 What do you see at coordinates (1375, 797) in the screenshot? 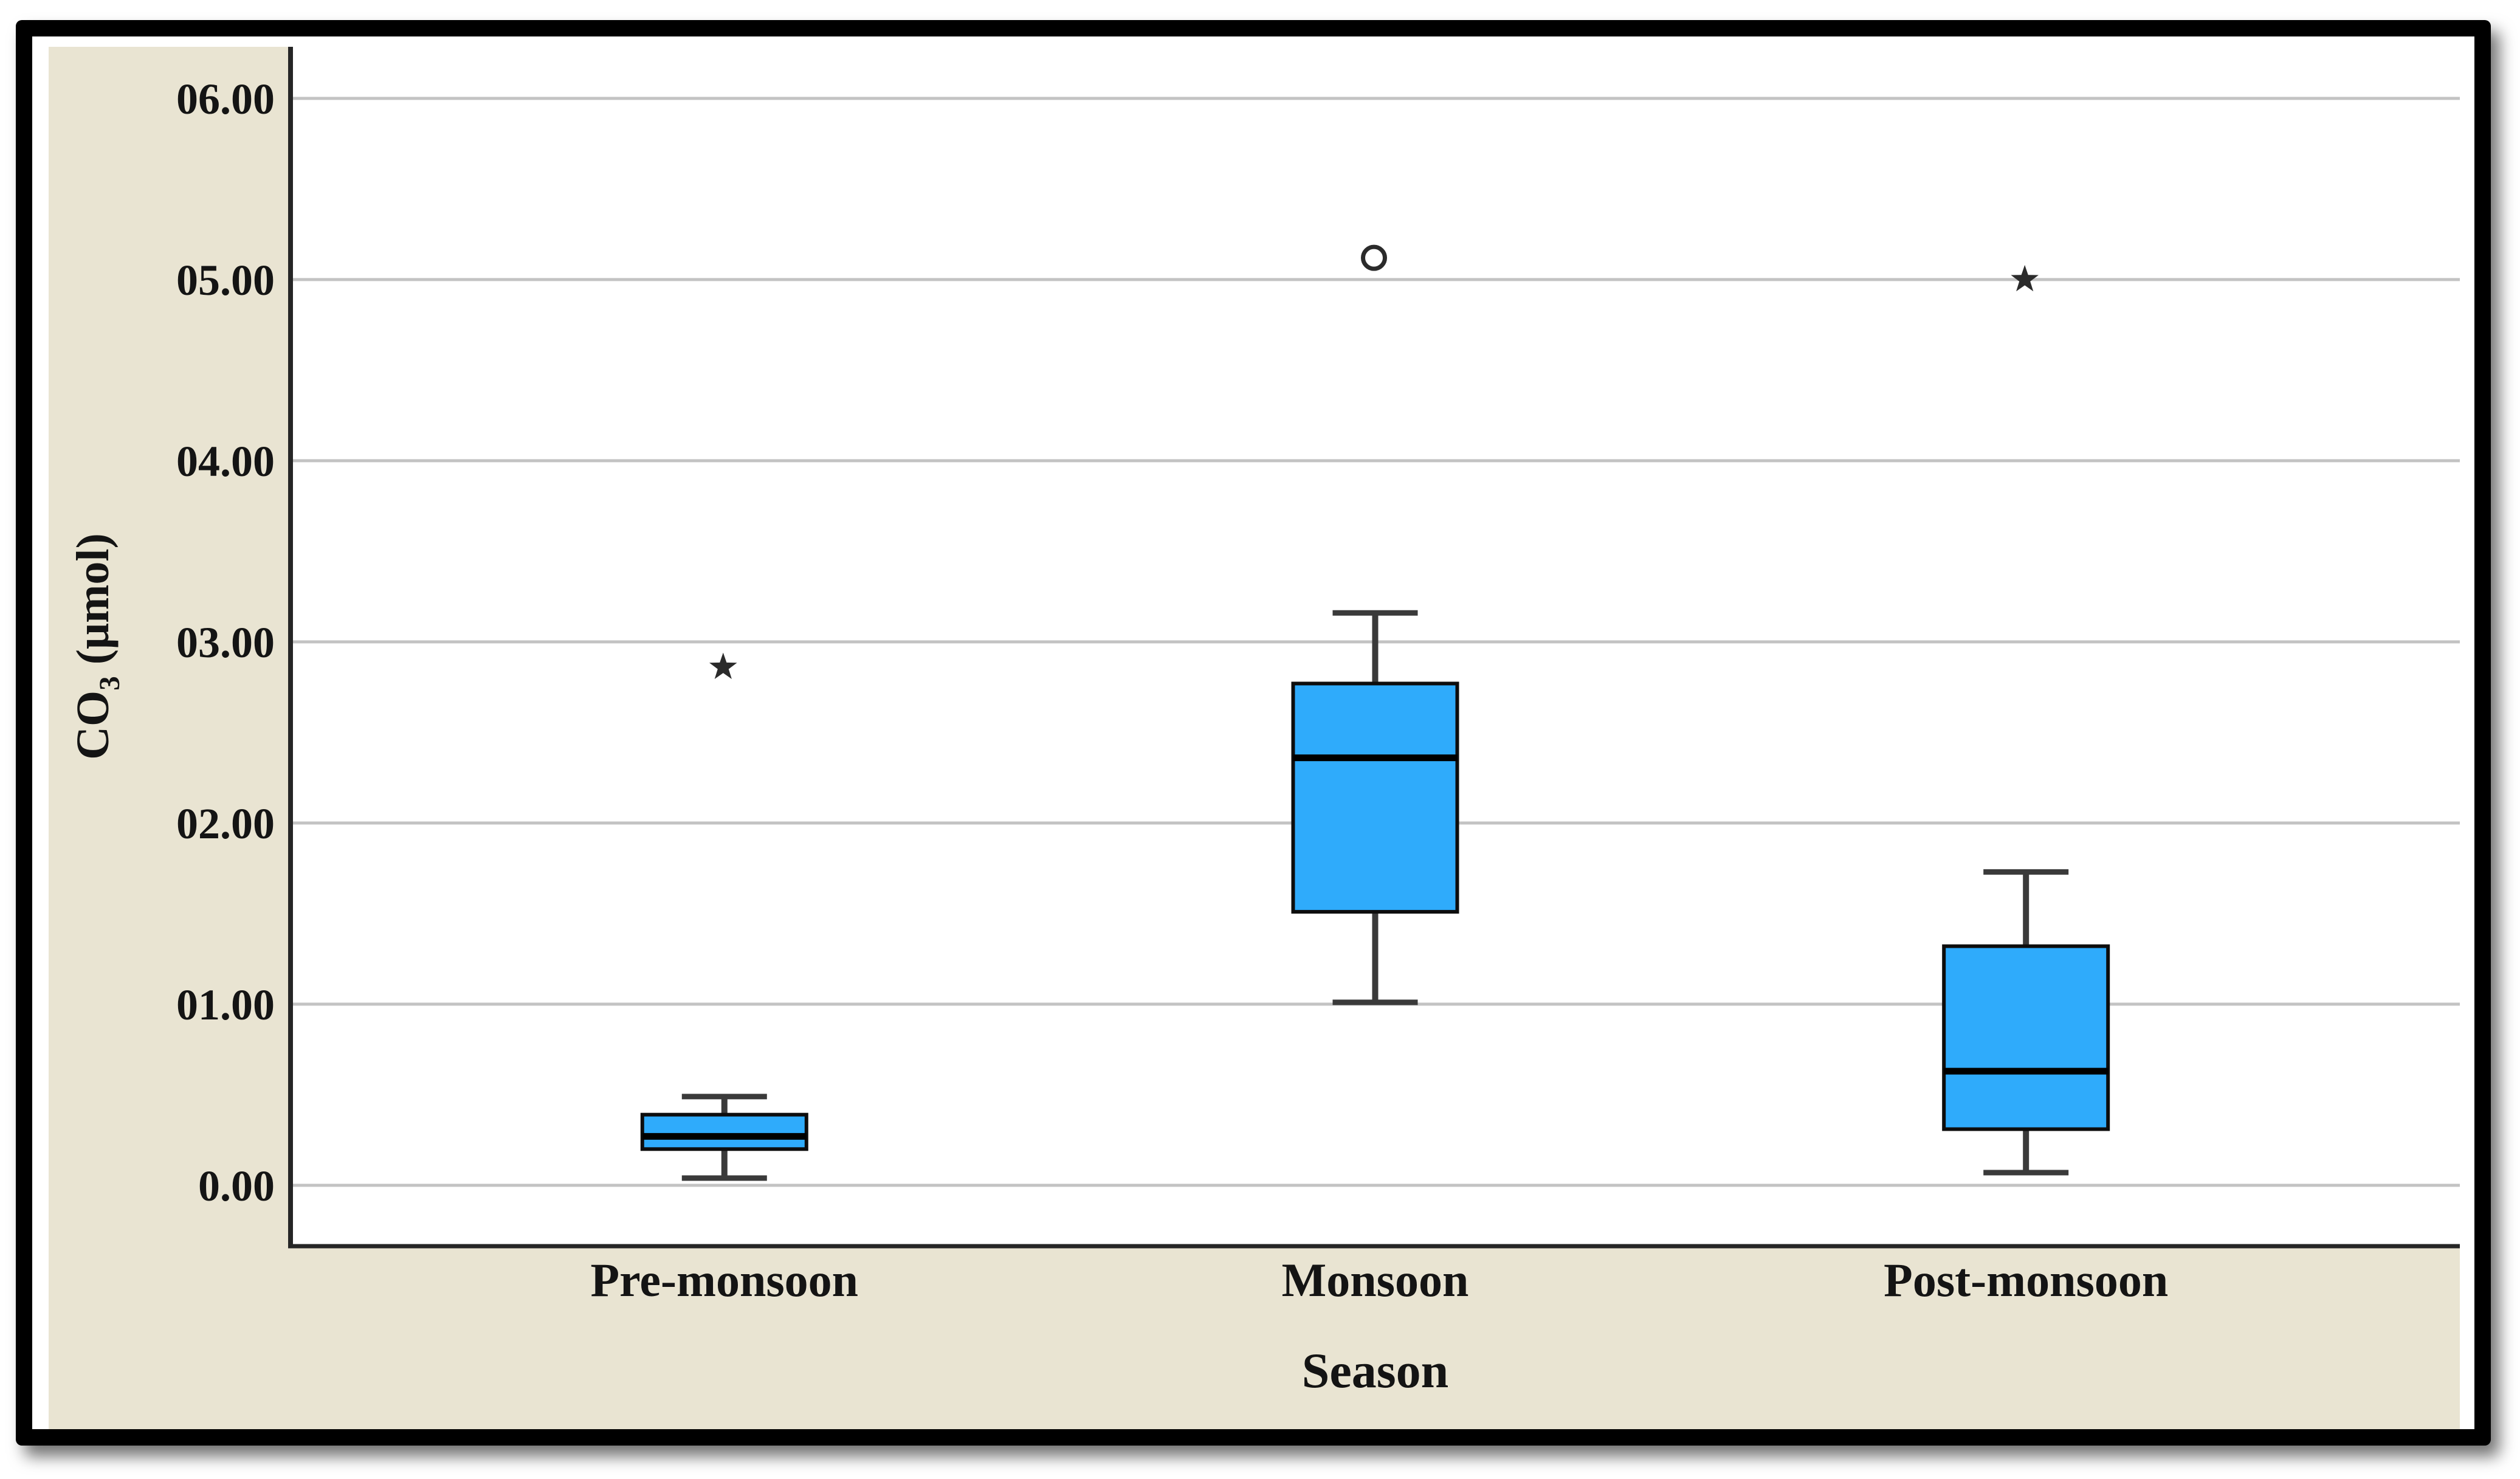
I see `box-monsoon` at bounding box center [1375, 797].